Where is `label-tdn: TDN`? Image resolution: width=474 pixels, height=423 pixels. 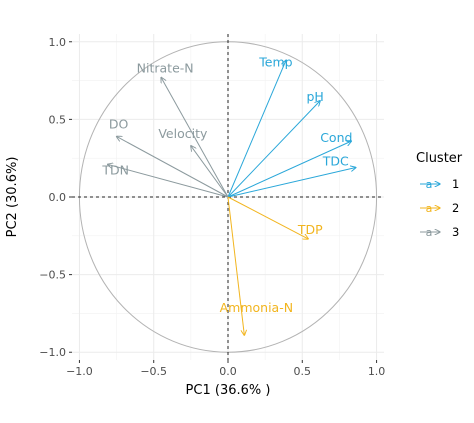
label-tdn: TDN is located at coordinates (115, 169).